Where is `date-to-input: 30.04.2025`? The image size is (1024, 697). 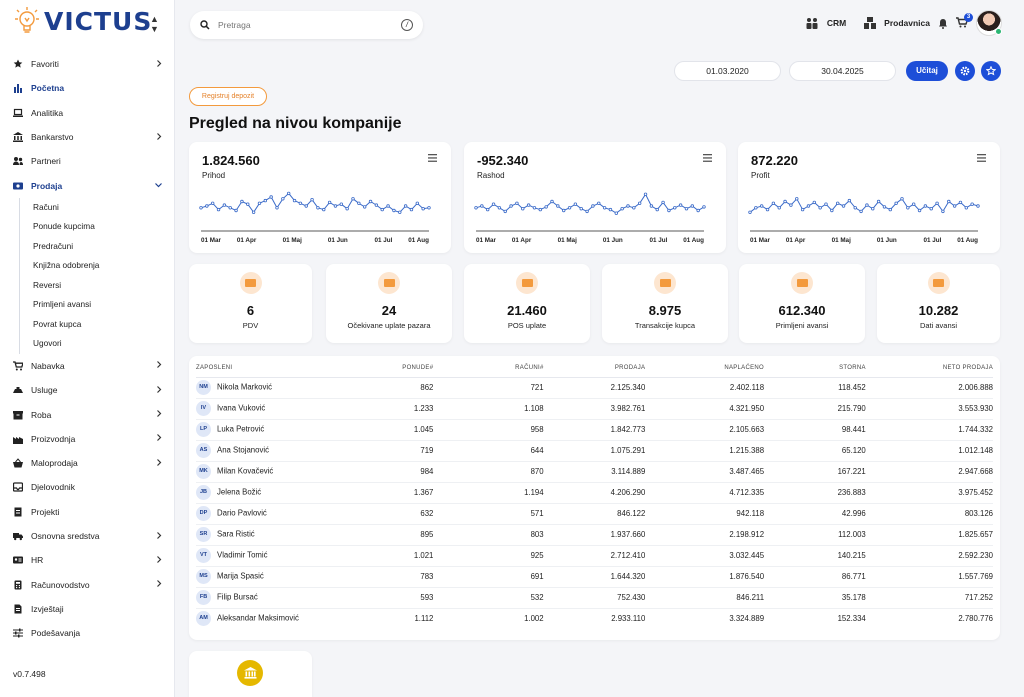 date-to-input: 30.04.2025 is located at coordinates (842, 71).